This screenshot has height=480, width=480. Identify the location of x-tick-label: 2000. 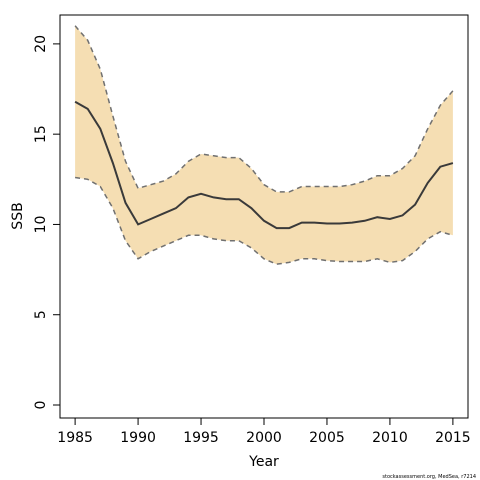
(264, 438).